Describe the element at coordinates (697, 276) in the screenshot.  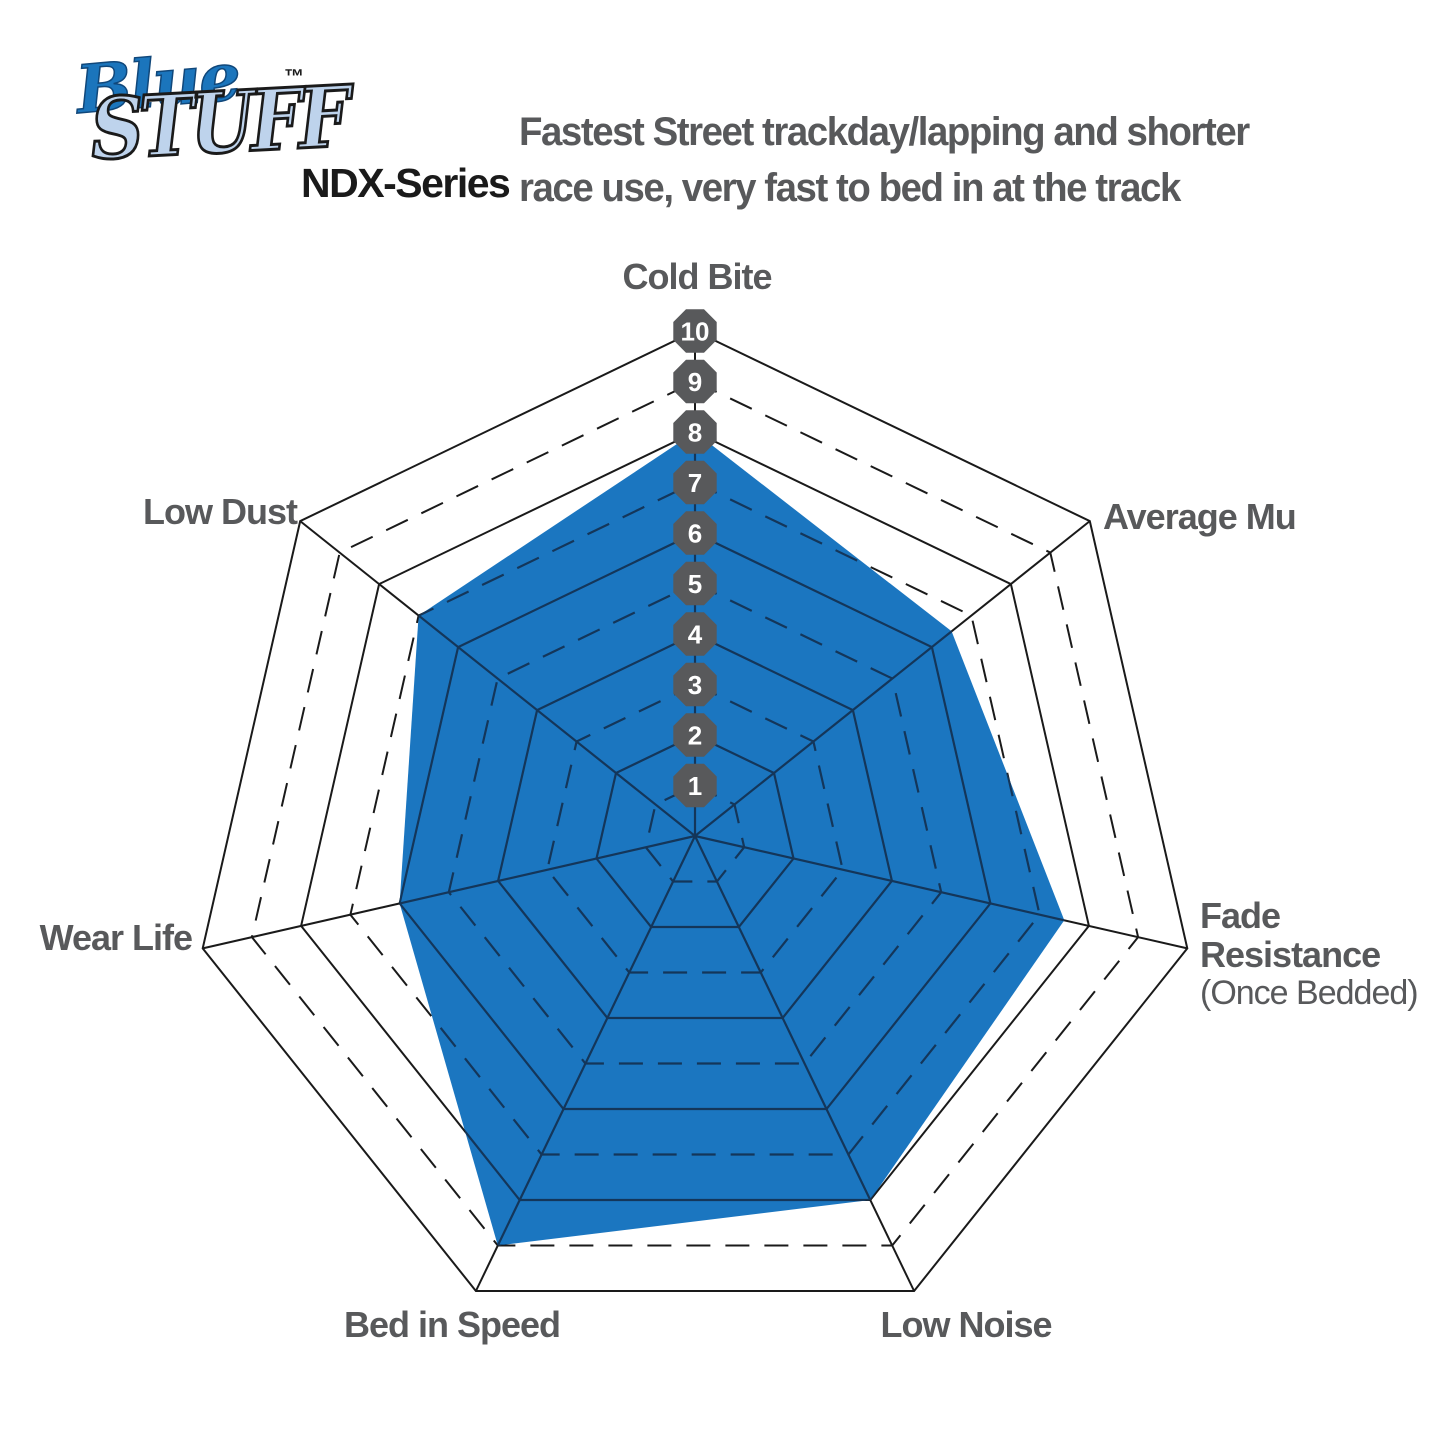
I see `axis-label-cold-bite: Cold Bite` at that location.